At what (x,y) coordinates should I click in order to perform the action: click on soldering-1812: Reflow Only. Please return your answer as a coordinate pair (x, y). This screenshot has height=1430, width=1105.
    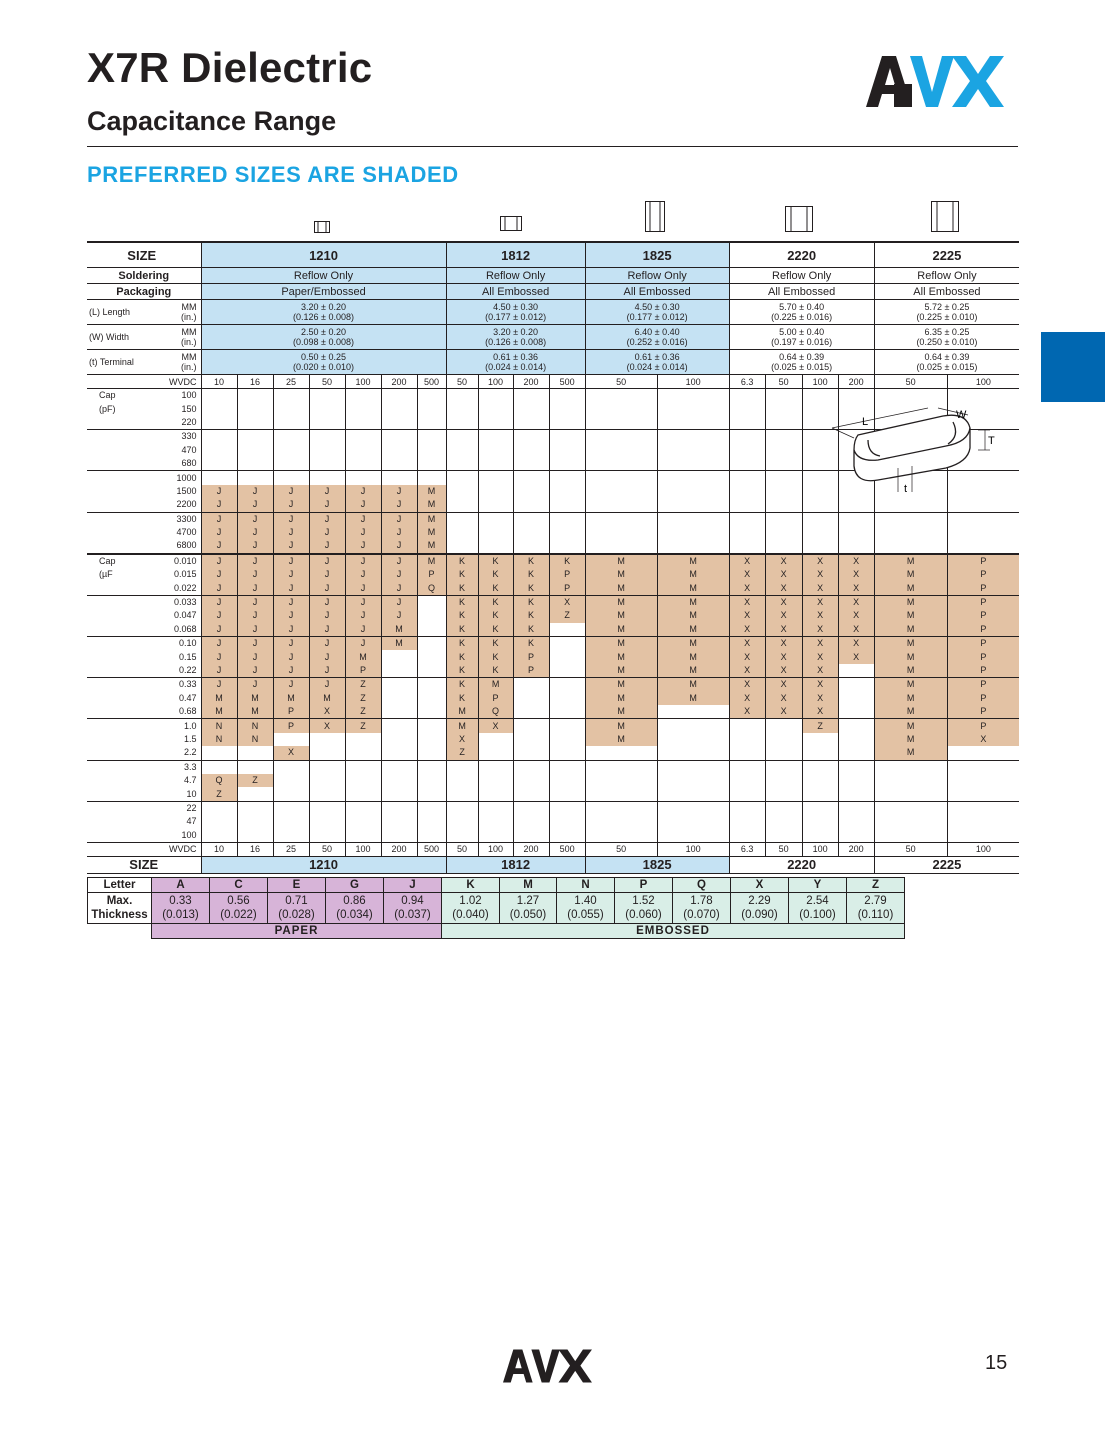
    Looking at the image, I should click on (515, 275).